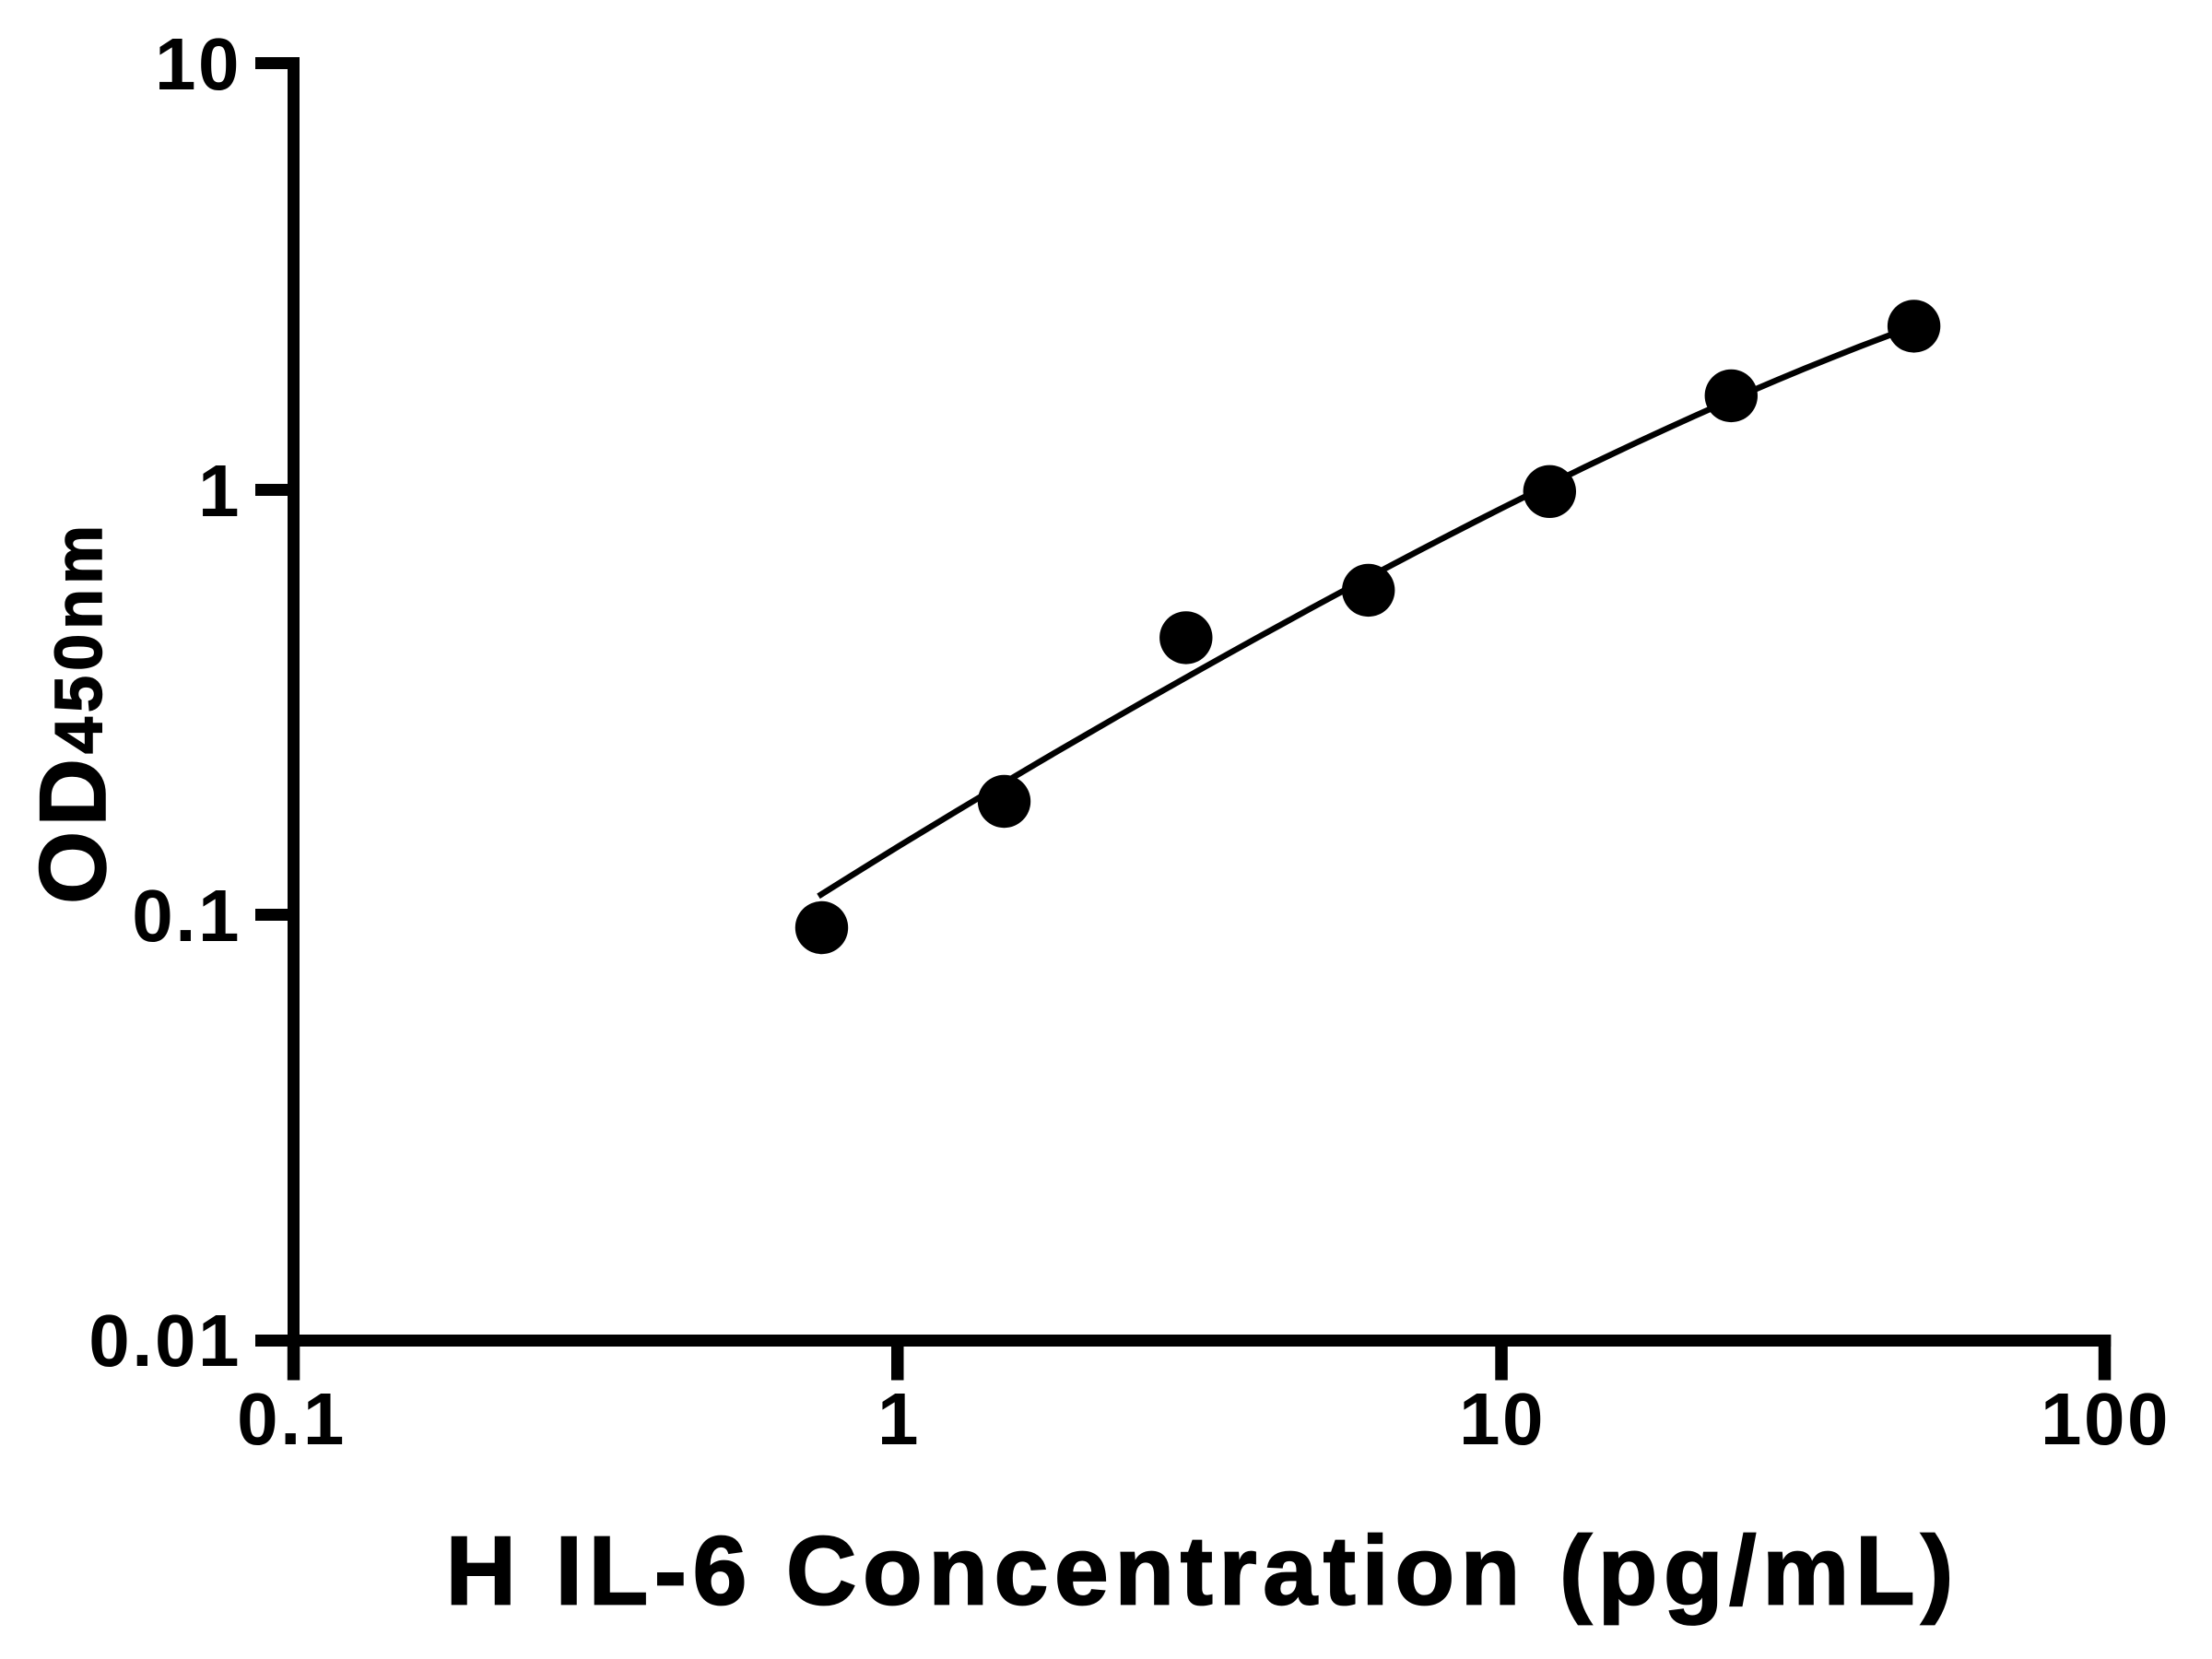  Describe the element at coordinates (2106, 1419) in the screenshot. I see `svg-text: 100` at that location.